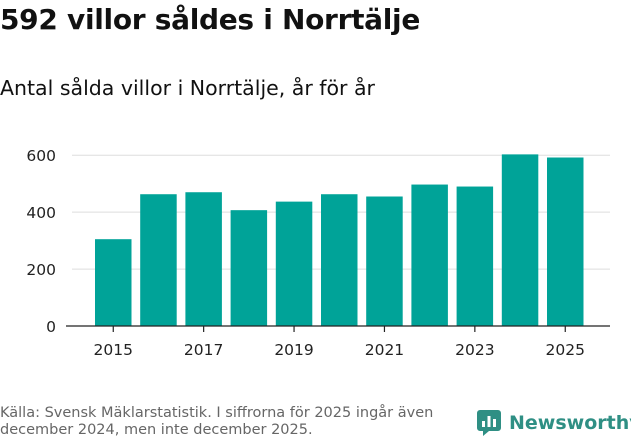  Describe the element at coordinates (384, 350) in the screenshot. I see `x-tick-label: 2021` at that location.